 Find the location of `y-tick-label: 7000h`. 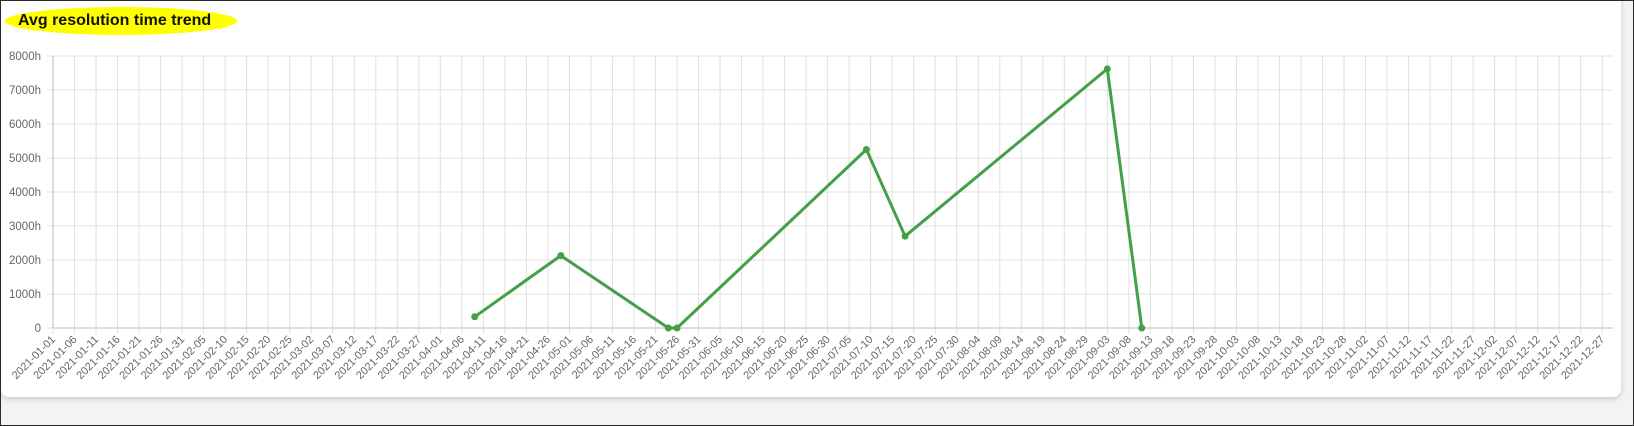

y-tick-label: 7000h is located at coordinates (25, 91).